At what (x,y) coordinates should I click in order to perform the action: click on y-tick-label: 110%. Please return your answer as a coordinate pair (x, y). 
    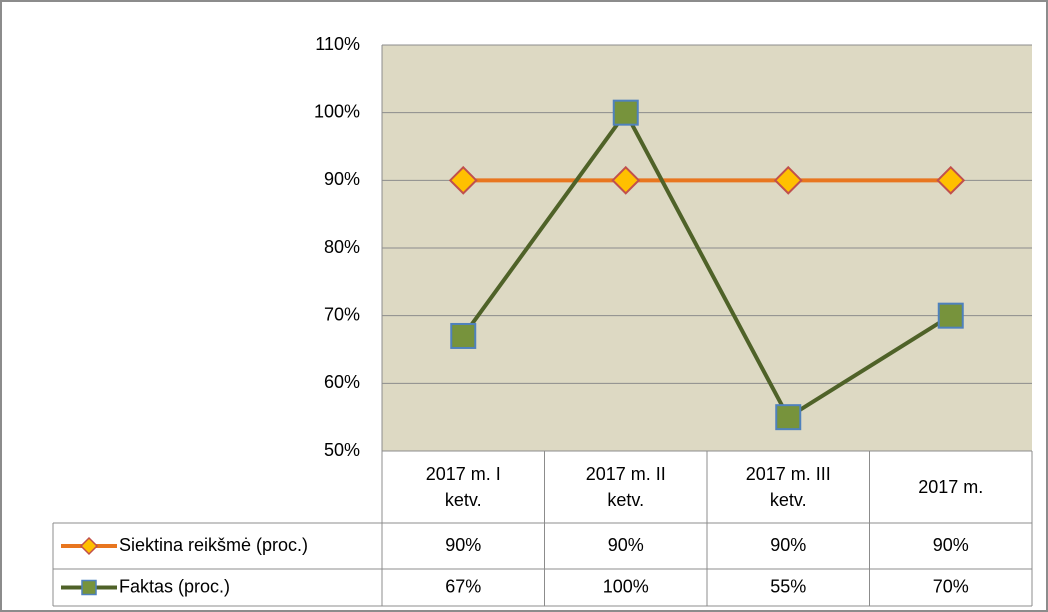
    Looking at the image, I should click on (337, 44).